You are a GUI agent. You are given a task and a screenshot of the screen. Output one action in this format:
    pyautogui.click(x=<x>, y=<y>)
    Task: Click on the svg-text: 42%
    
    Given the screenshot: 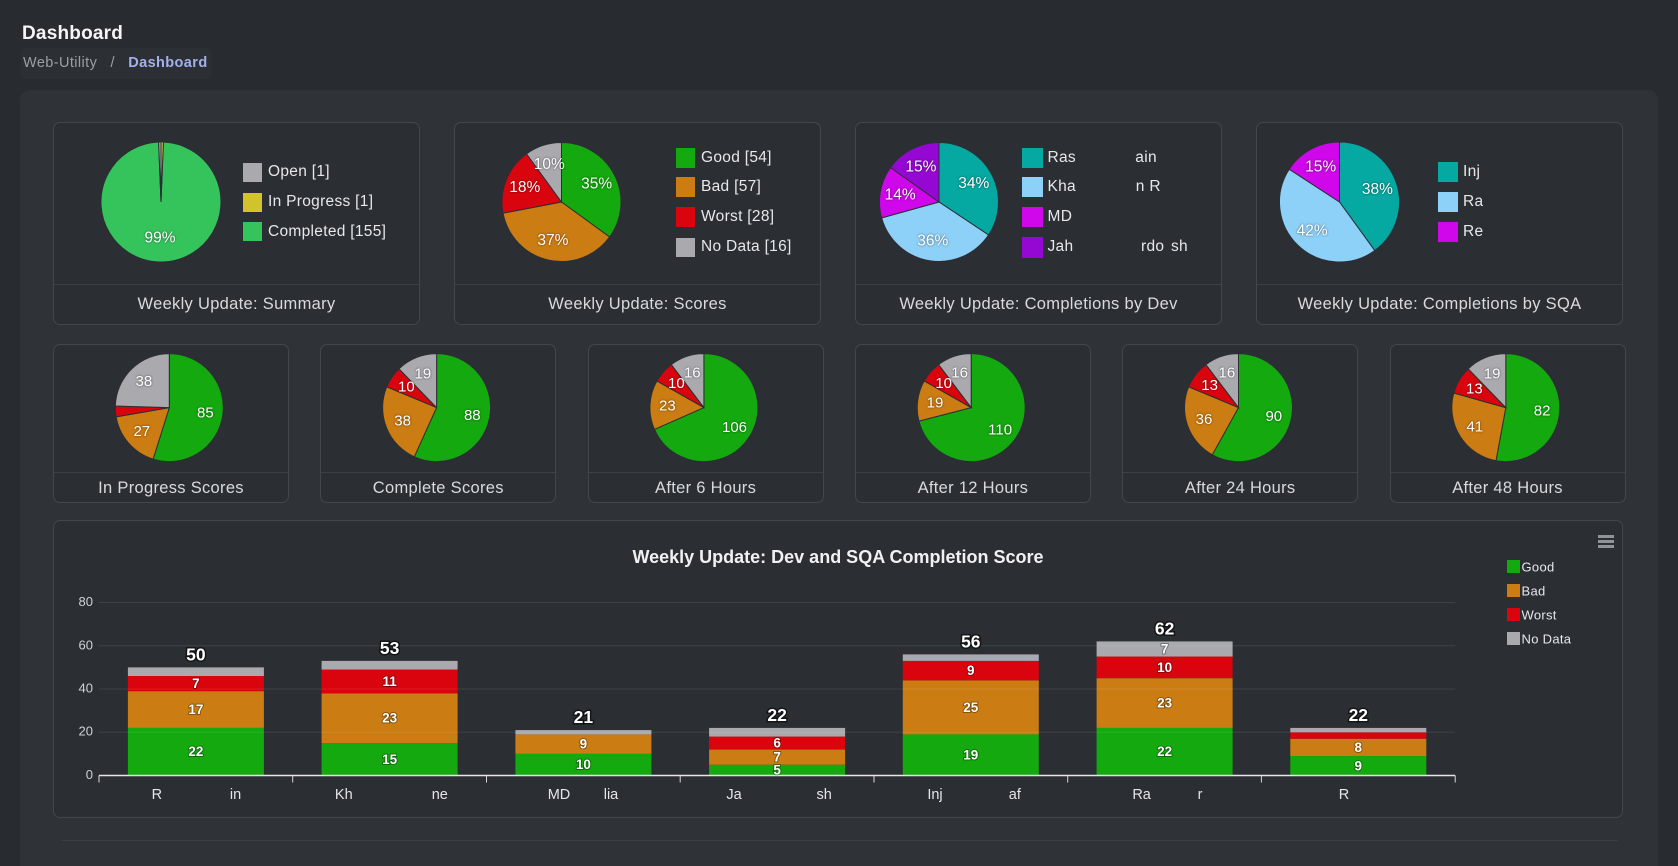 What is the action you would take?
    pyautogui.click(x=1312, y=230)
    